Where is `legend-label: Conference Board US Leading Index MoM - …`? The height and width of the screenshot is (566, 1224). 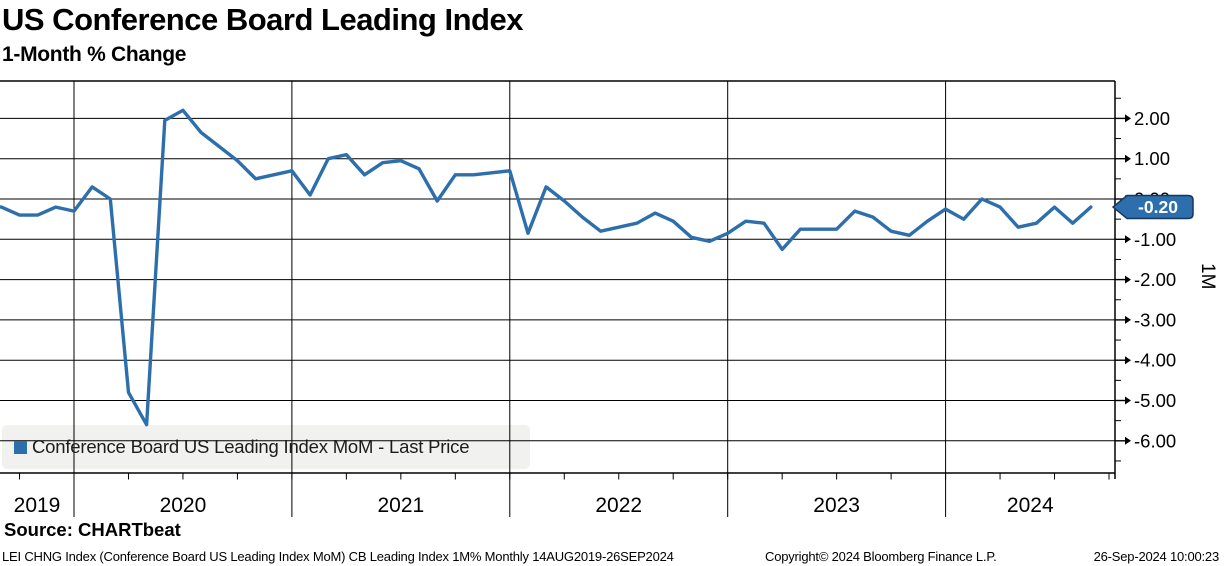 legend-label: Conference Board US Leading Index MoM - … is located at coordinates (251, 446).